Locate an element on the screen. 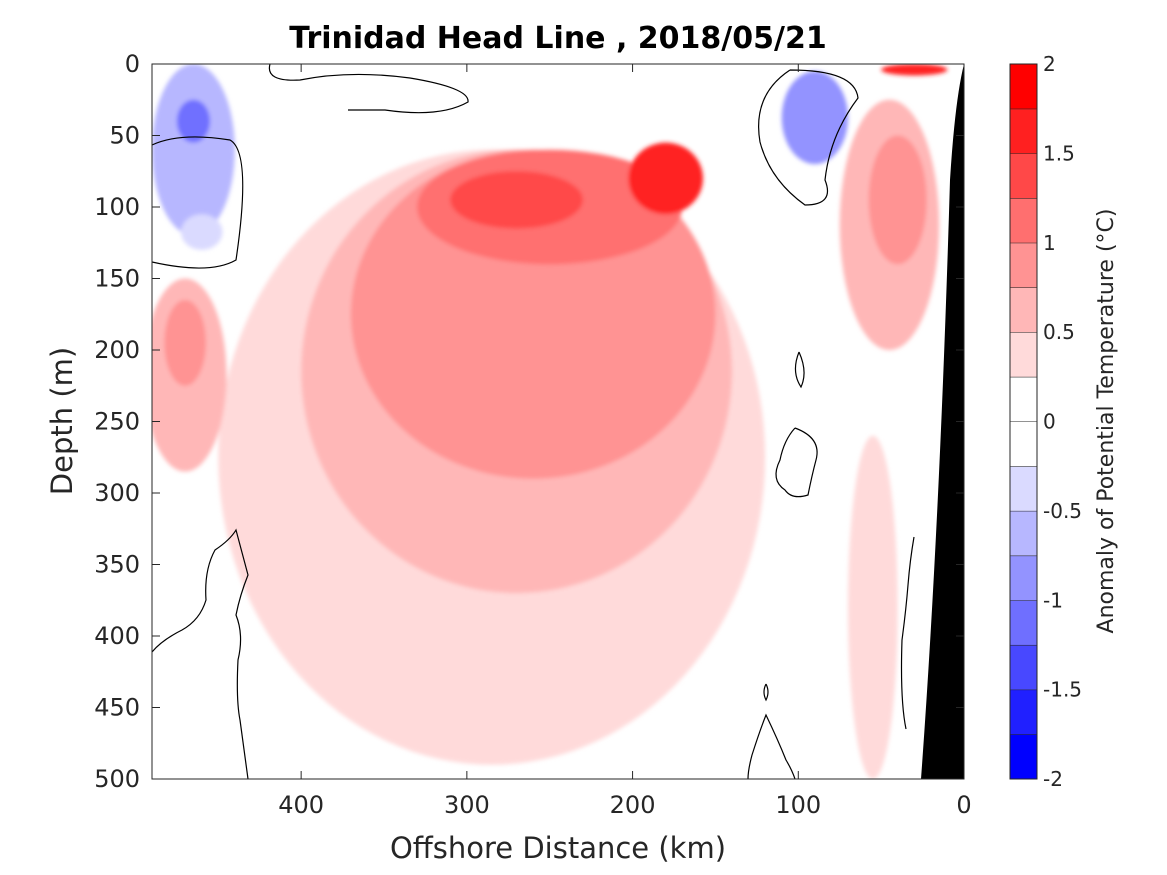  y-tick-label: 50 is located at coordinates (124, 136).